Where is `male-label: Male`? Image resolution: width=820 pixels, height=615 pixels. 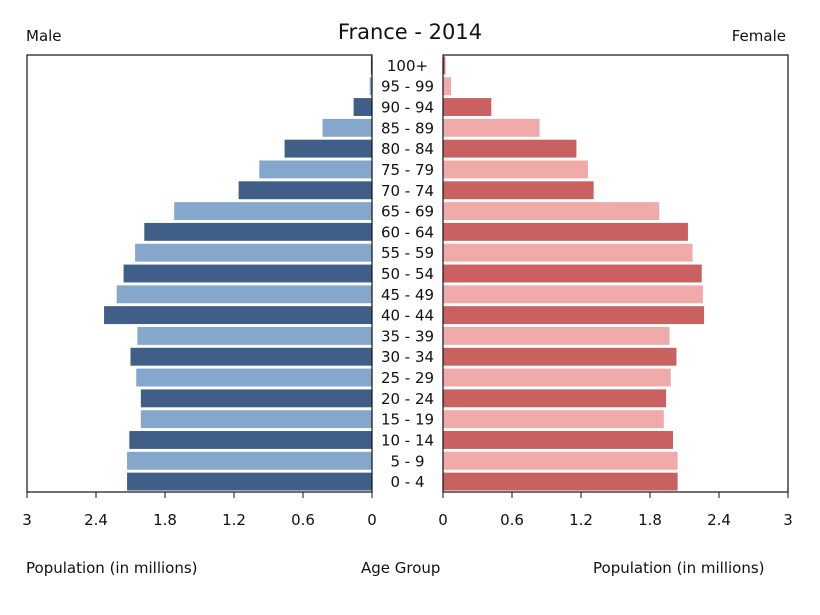
male-label: Male is located at coordinates (44, 36).